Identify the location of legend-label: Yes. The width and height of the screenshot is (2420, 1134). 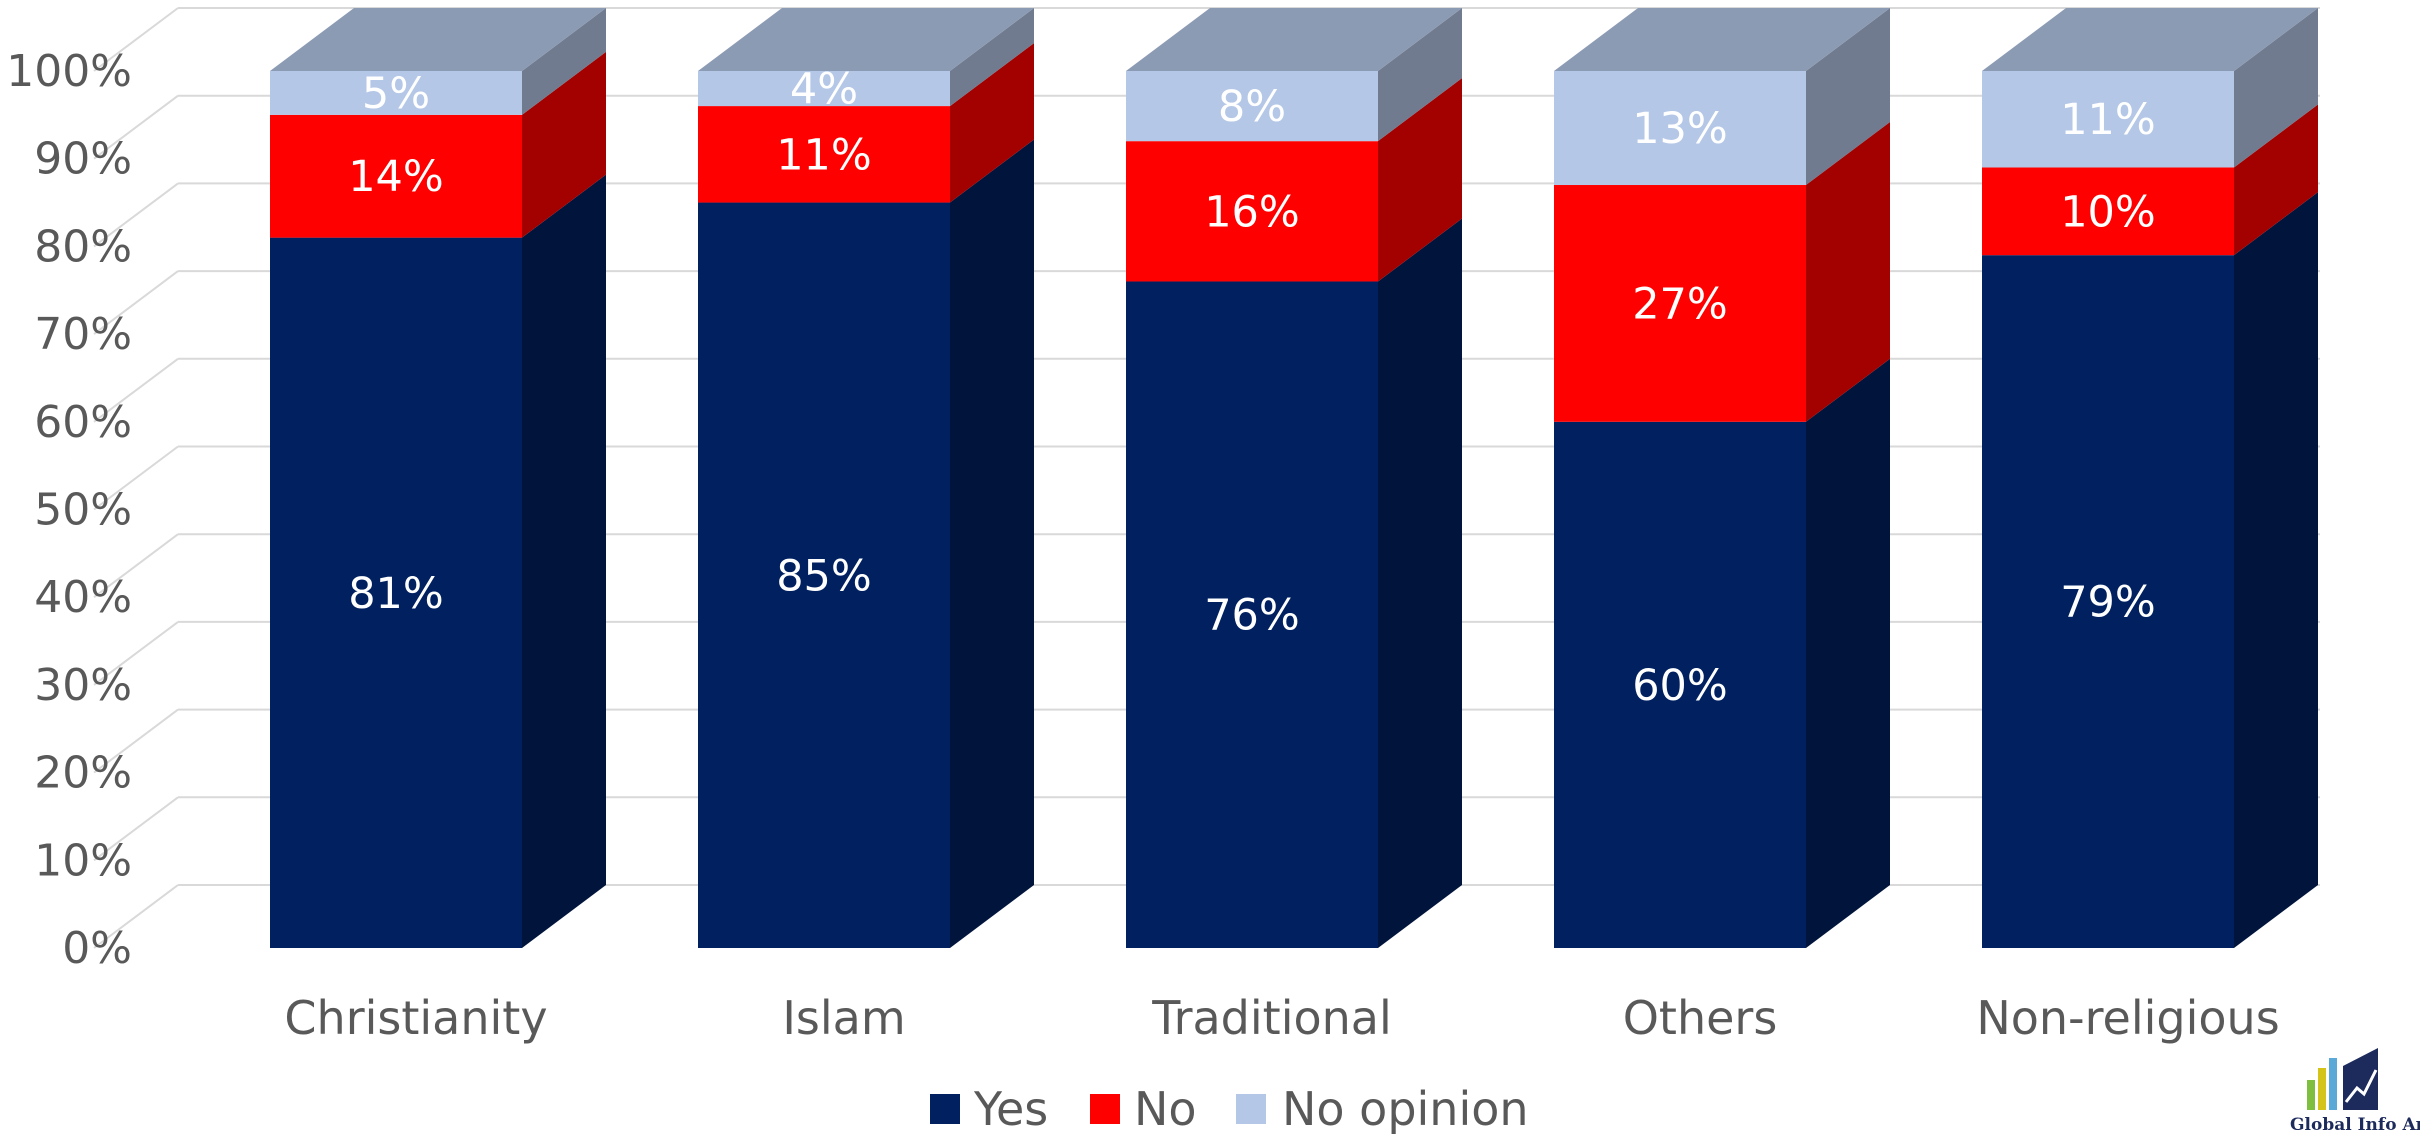
(1010, 1108).